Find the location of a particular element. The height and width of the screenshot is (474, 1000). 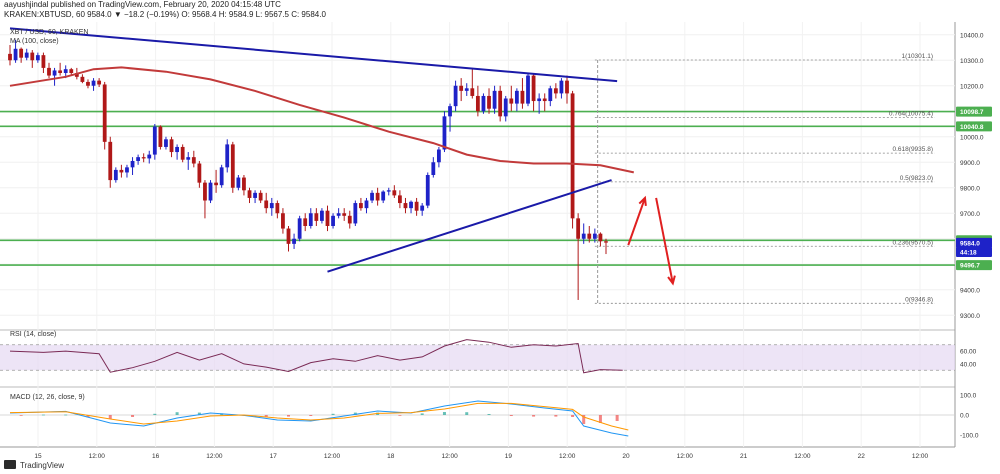

rsi-label: RSI (14, close) is located at coordinates (33, 334).